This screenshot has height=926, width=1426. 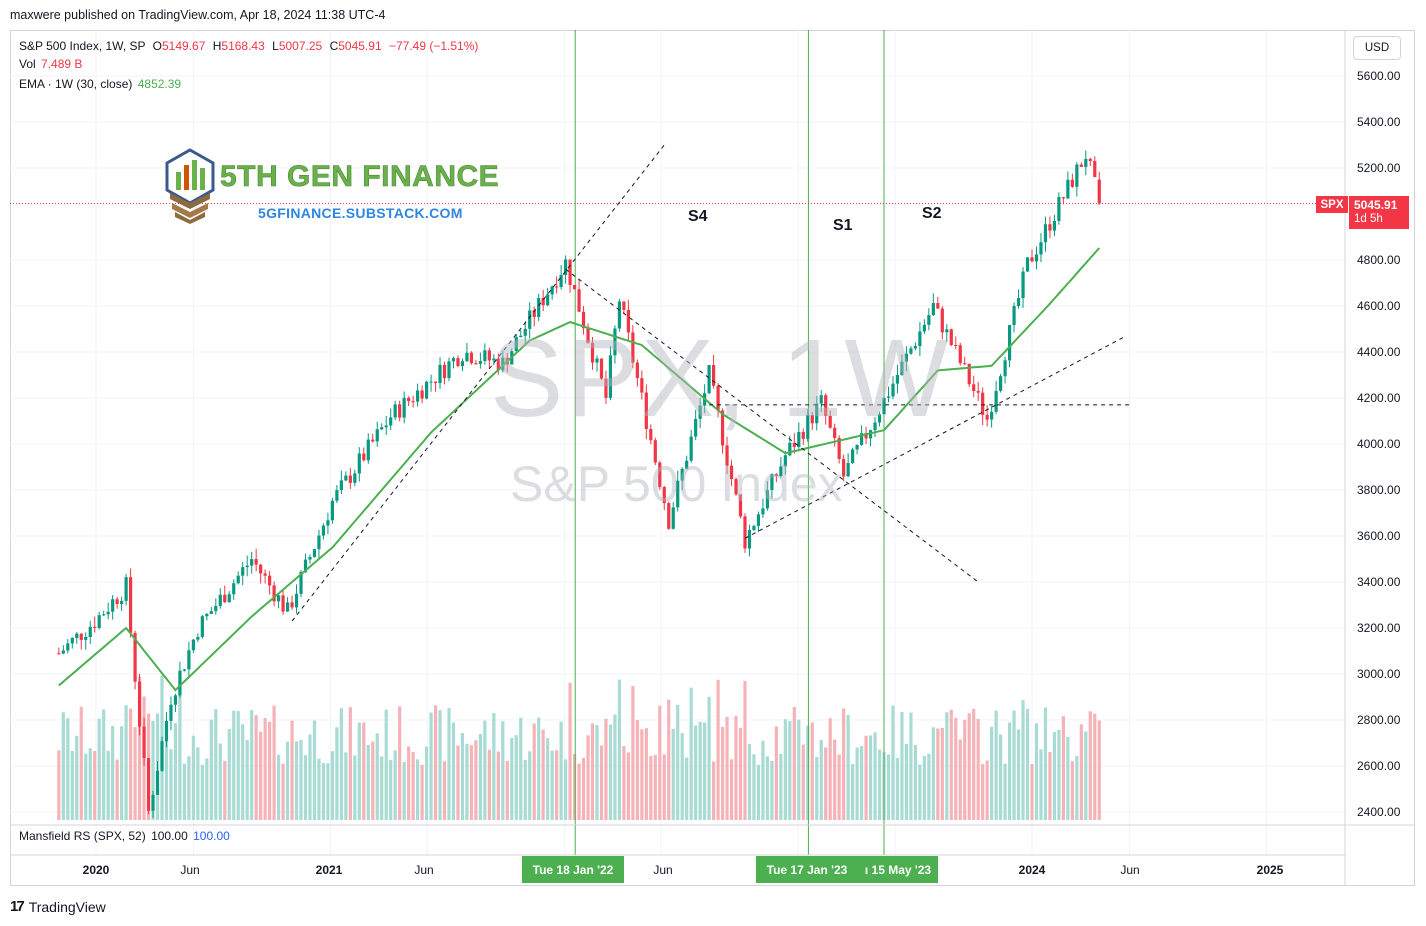 What do you see at coordinates (676, 484) in the screenshot?
I see `watermark-name: S&P 500 Index` at bounding box center [676, 484].